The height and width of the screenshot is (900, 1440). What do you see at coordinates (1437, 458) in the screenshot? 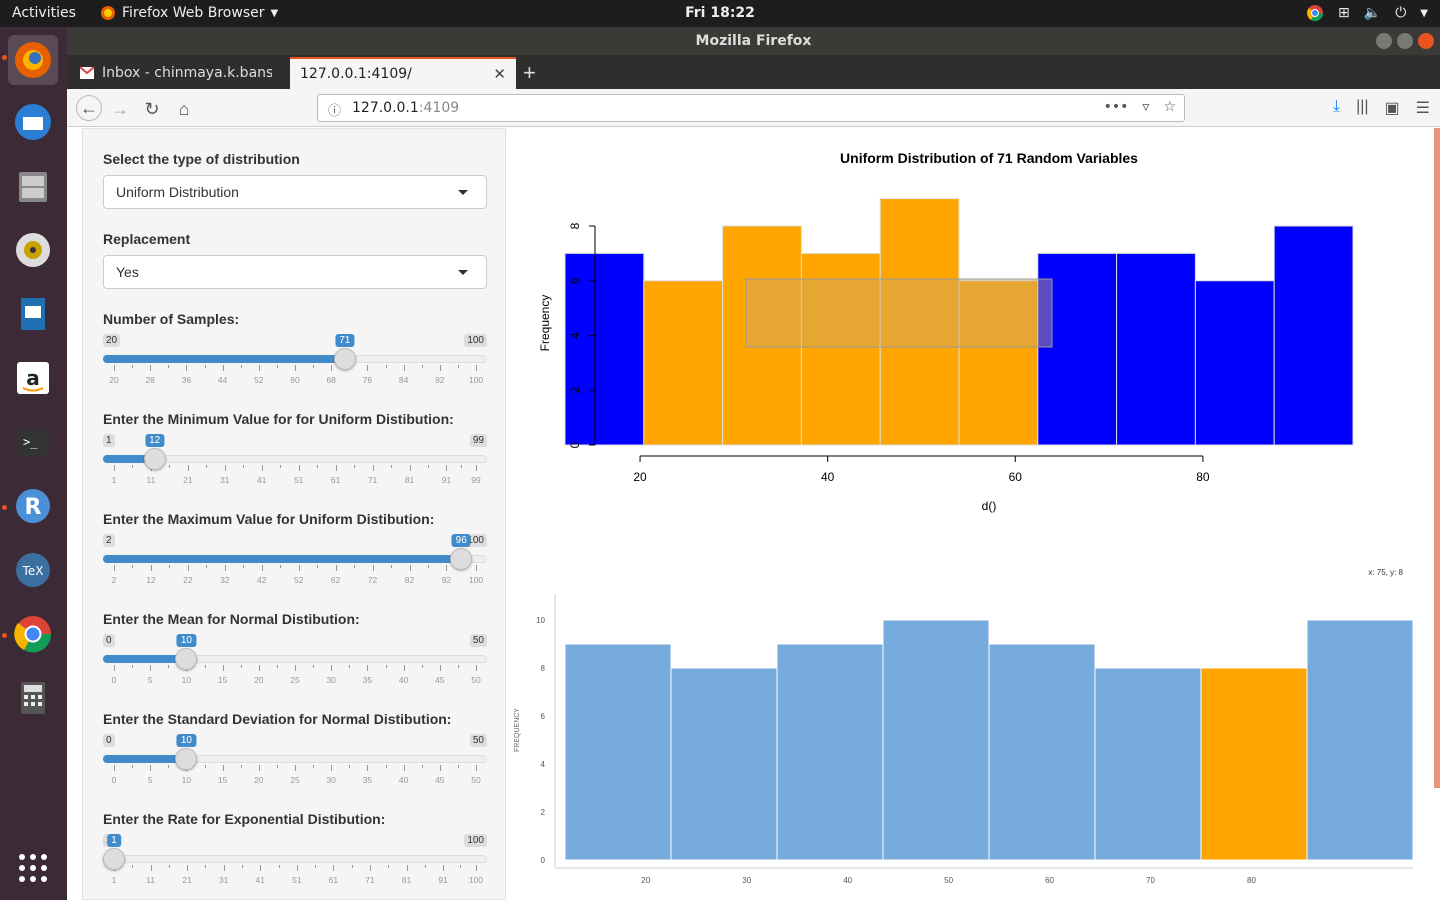
I see `page-scrollbar` at bounding box center [1437, 458].